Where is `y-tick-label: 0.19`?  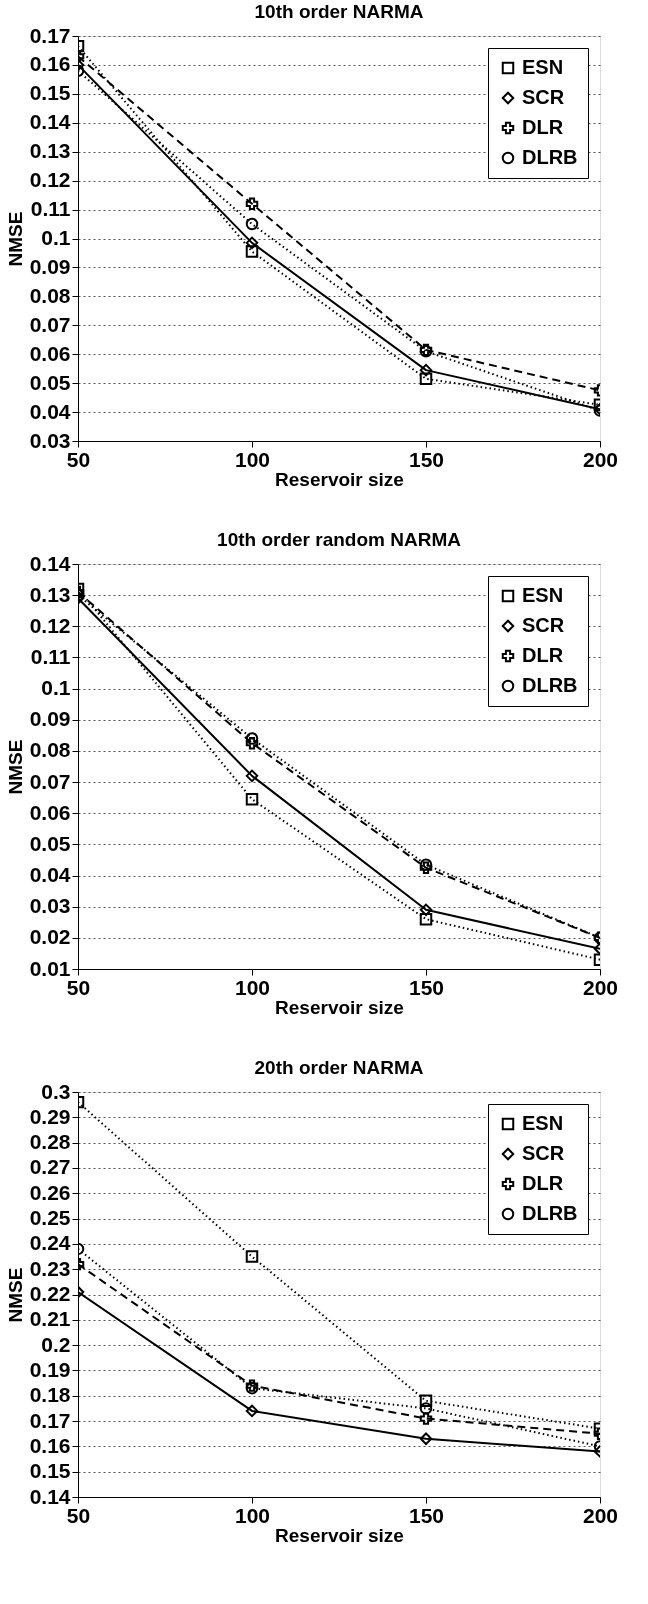
y-tick-label: 0.19 is located at coordinates (50, 1369).